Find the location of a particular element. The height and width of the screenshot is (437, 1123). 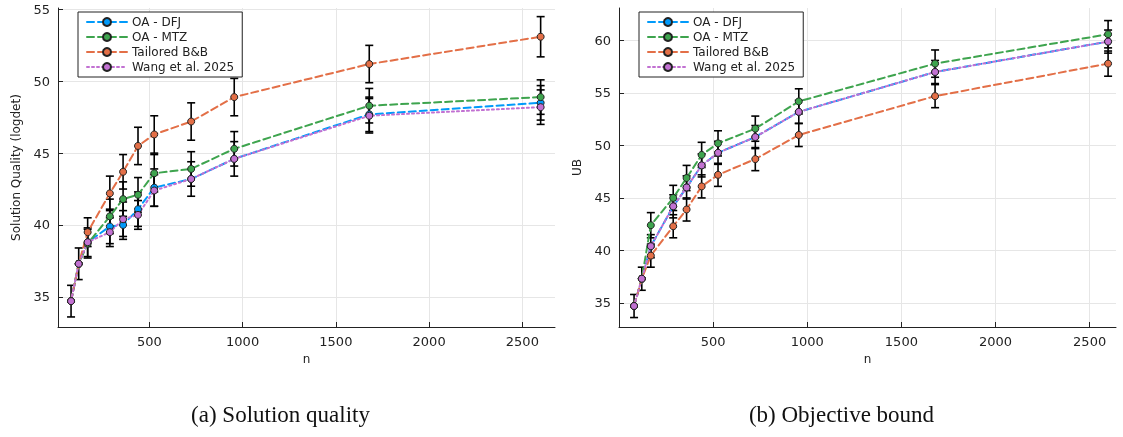

text: (a) Solution quality is located at coordinates (281, 414).